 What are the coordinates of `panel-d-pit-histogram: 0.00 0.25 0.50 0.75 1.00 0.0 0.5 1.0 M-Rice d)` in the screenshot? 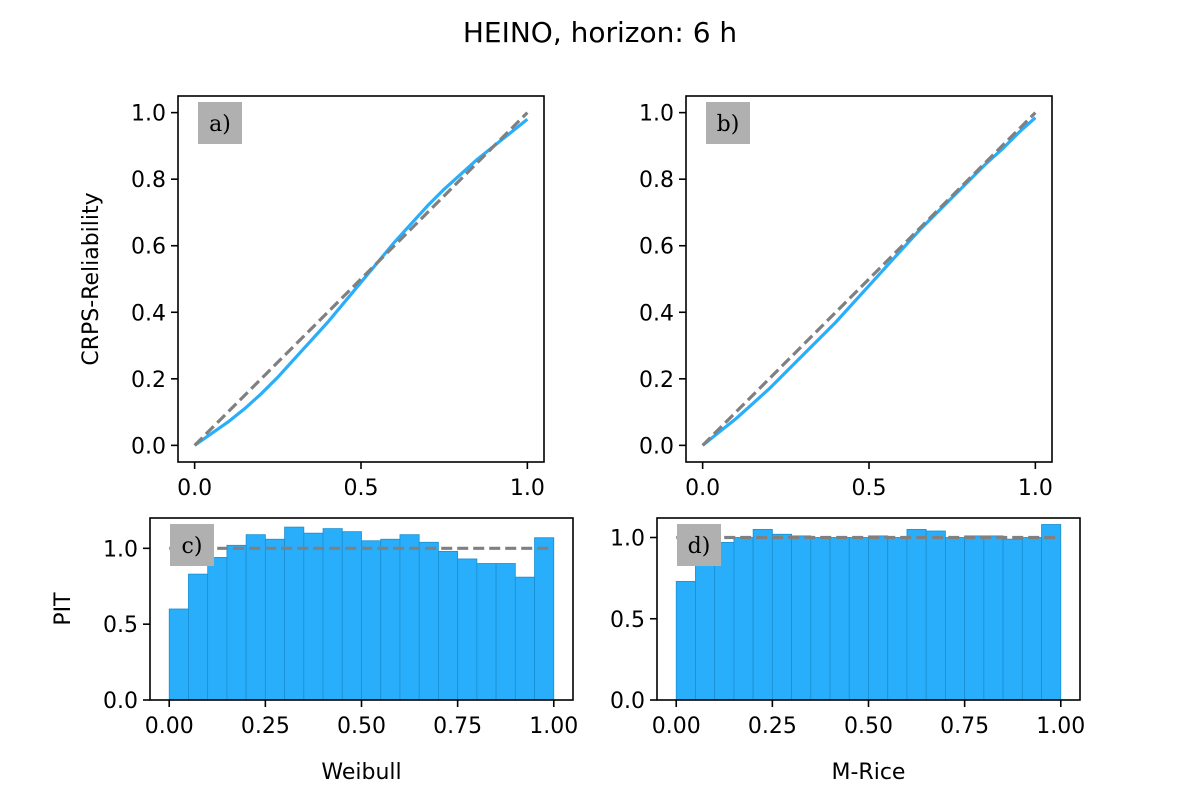 It's located at (847, 651).